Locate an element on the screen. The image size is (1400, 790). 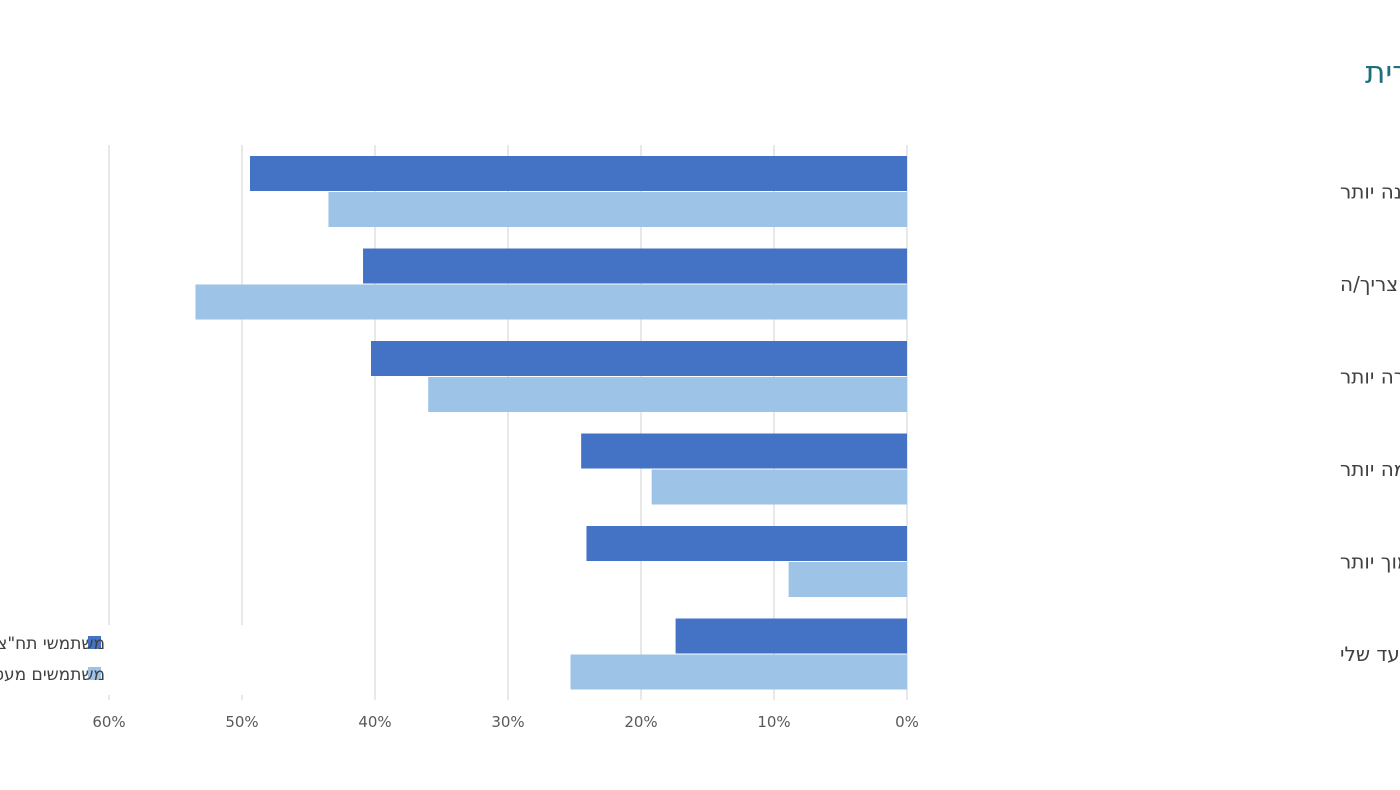
category-label: חווית נסיעה נעימה יותר is located at coordinates (1370, 469).